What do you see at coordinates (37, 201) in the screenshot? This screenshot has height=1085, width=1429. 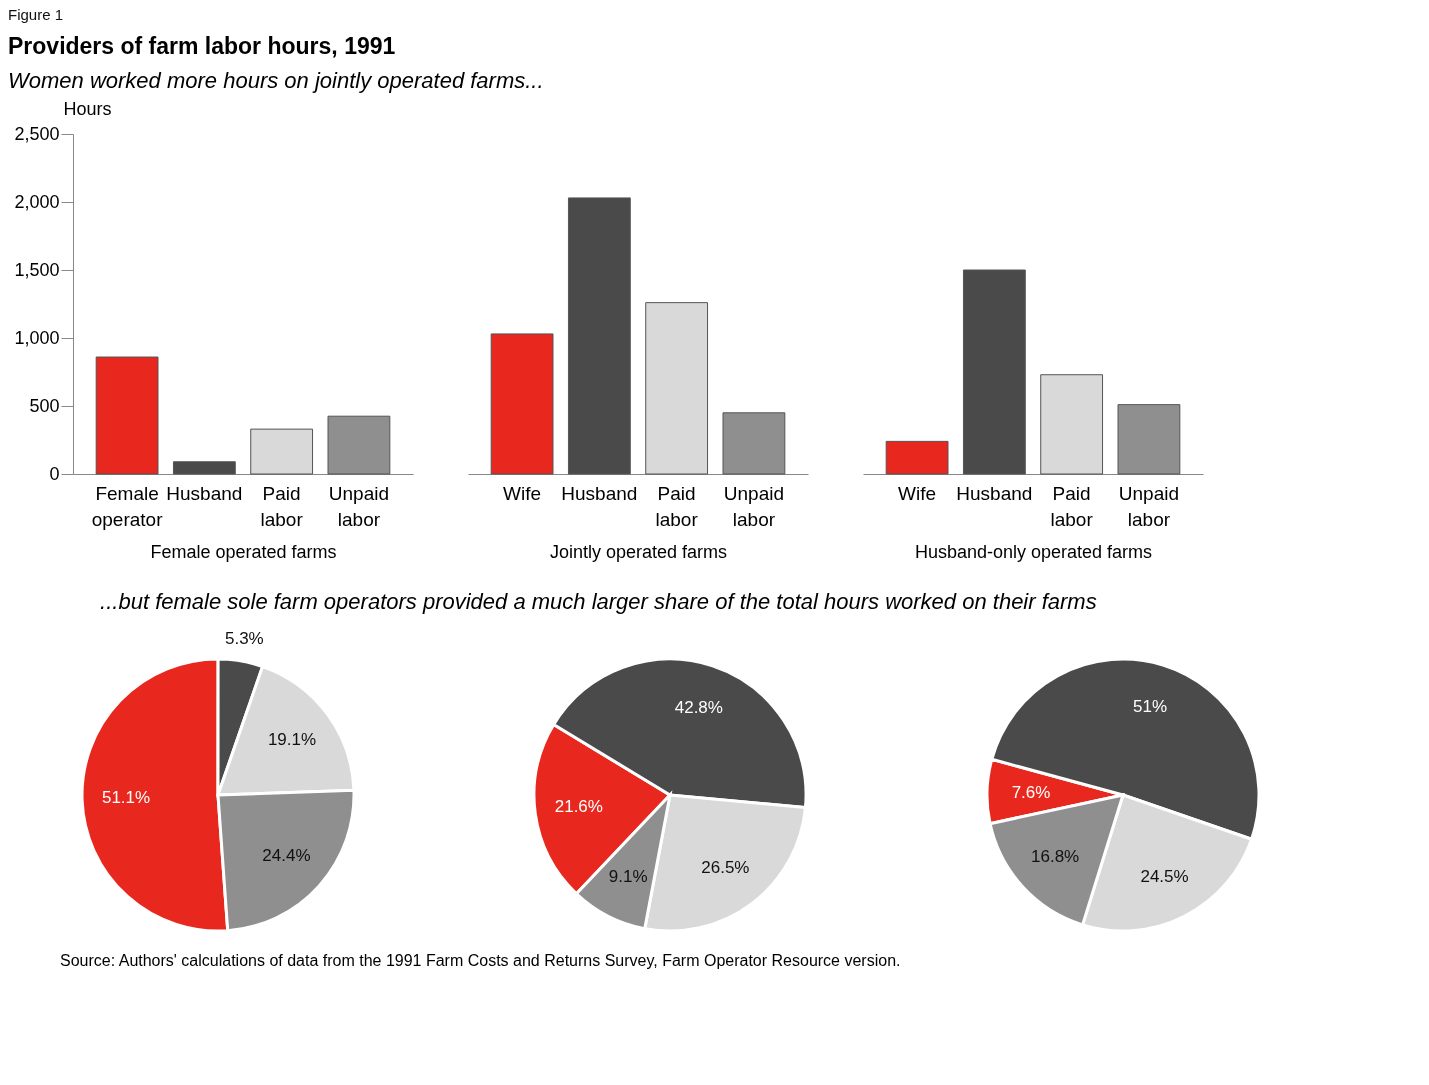 I see `y-tick-label: 2,000` at bounding box center [37, 201].